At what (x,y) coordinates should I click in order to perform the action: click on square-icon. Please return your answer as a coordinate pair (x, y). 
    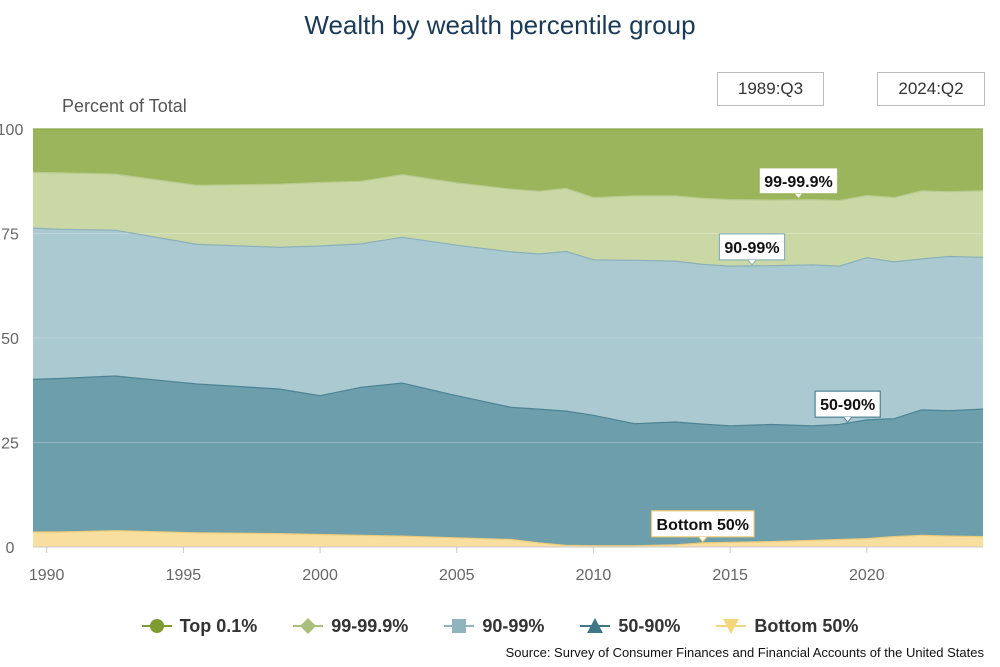
    Looking at the image, I should click on (459, 626).